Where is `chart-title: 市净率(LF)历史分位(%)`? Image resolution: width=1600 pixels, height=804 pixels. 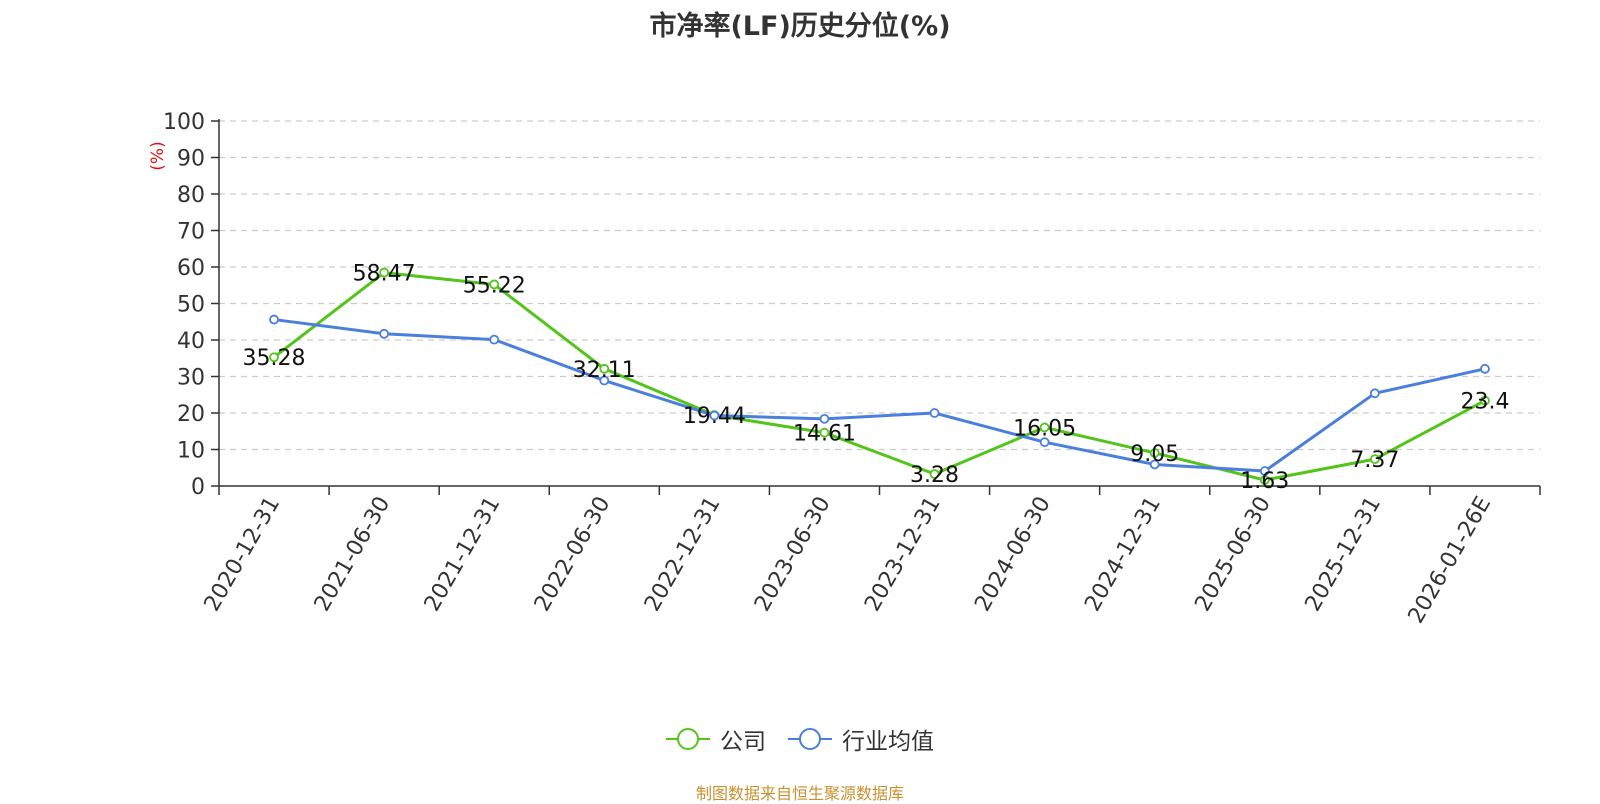 chart-title: 市净率(LF)历史分位(%) is located at coordinates (800, 26).